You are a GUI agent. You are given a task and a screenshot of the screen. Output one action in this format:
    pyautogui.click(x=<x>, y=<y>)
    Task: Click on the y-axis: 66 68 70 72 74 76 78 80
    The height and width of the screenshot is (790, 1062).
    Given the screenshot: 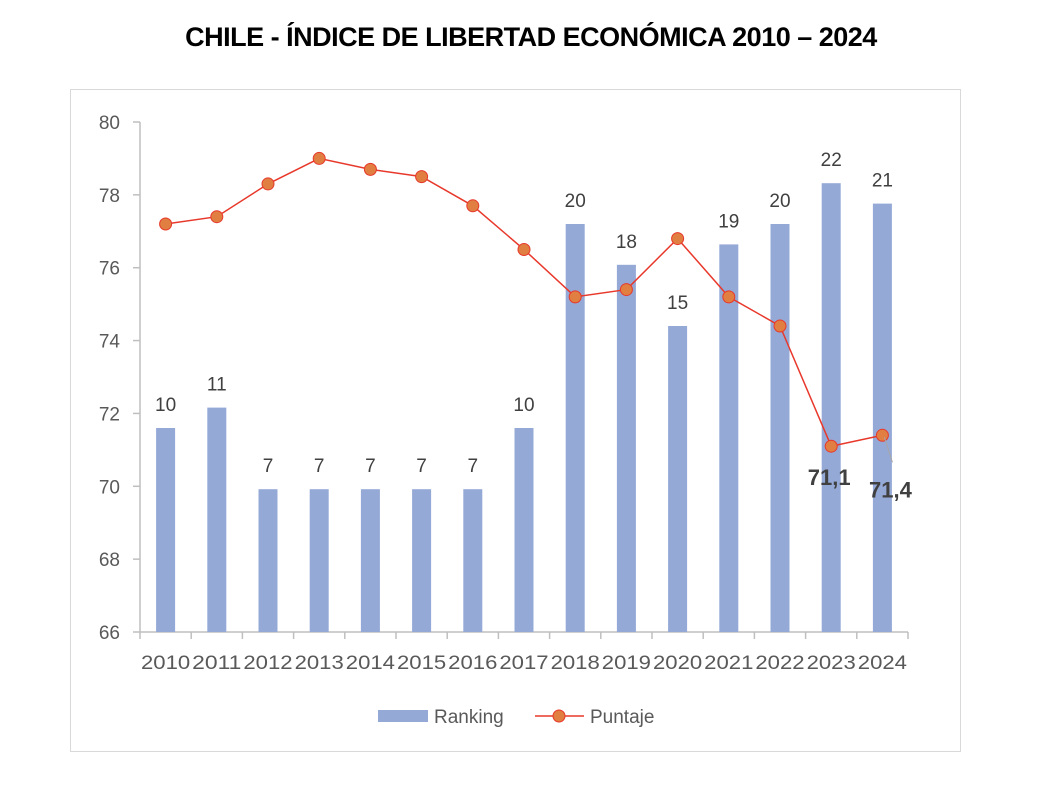 What is the action you would take?
    pyautogui.click(x=120, y=378)
    